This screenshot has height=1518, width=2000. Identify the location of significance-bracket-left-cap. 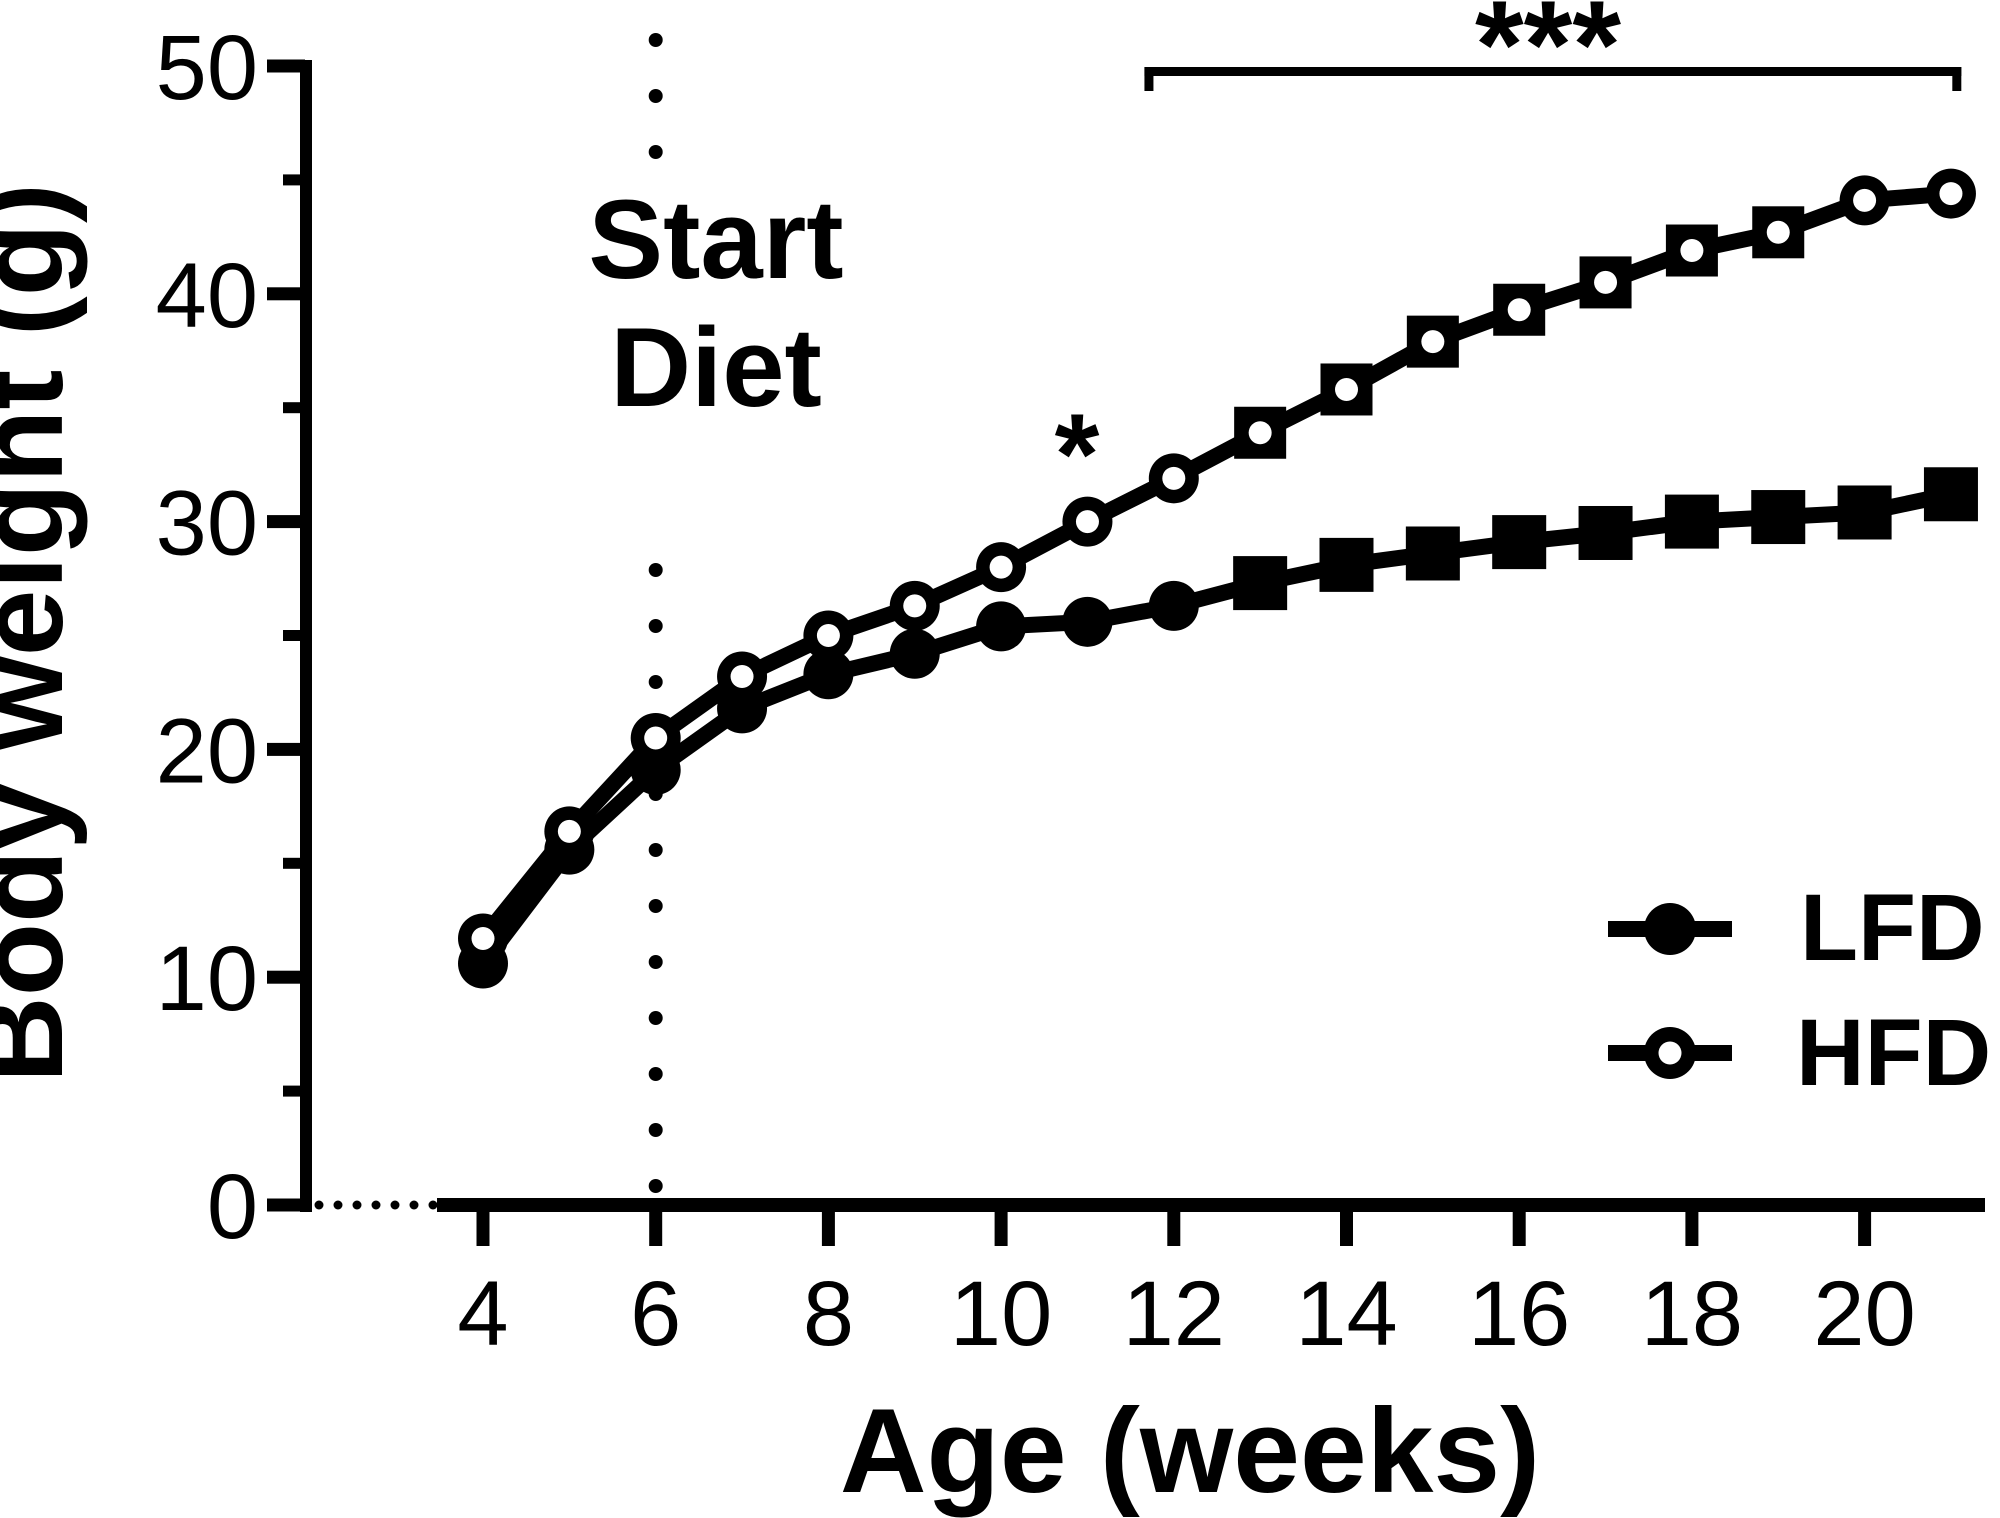
(1149, 79).